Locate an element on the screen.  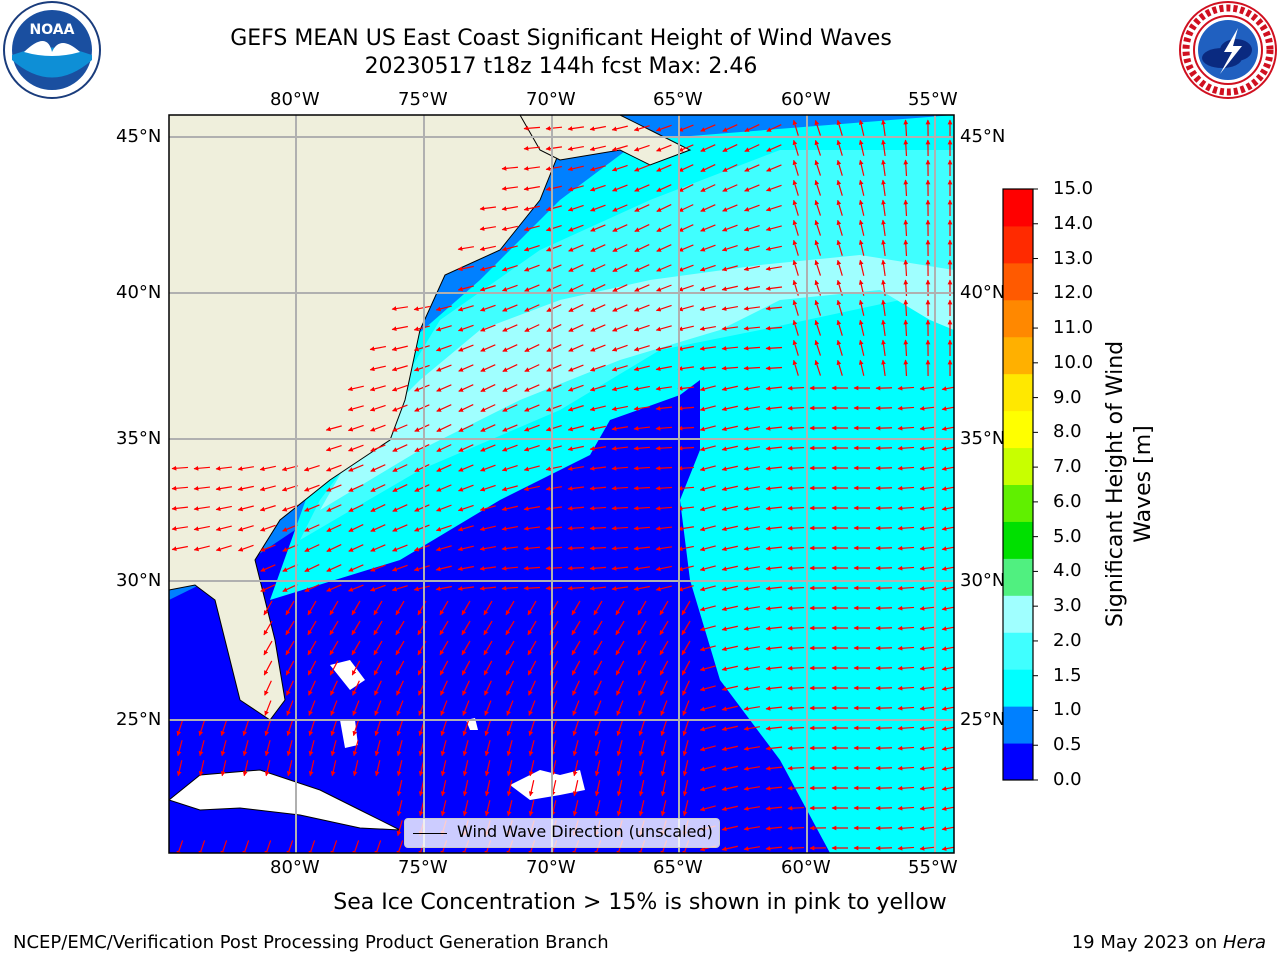
lat-tick-right-40n: 40°N is located at coordinates (983, 292).